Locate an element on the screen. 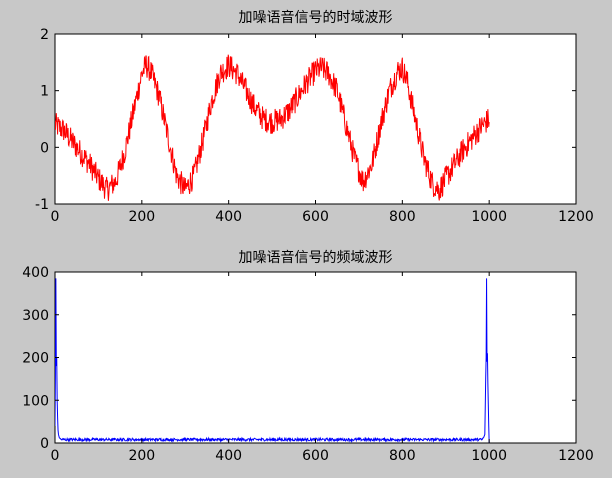 The image size is (612, 478). freq-domain-xtick-label: 800 is located at coordinates (402, 456).